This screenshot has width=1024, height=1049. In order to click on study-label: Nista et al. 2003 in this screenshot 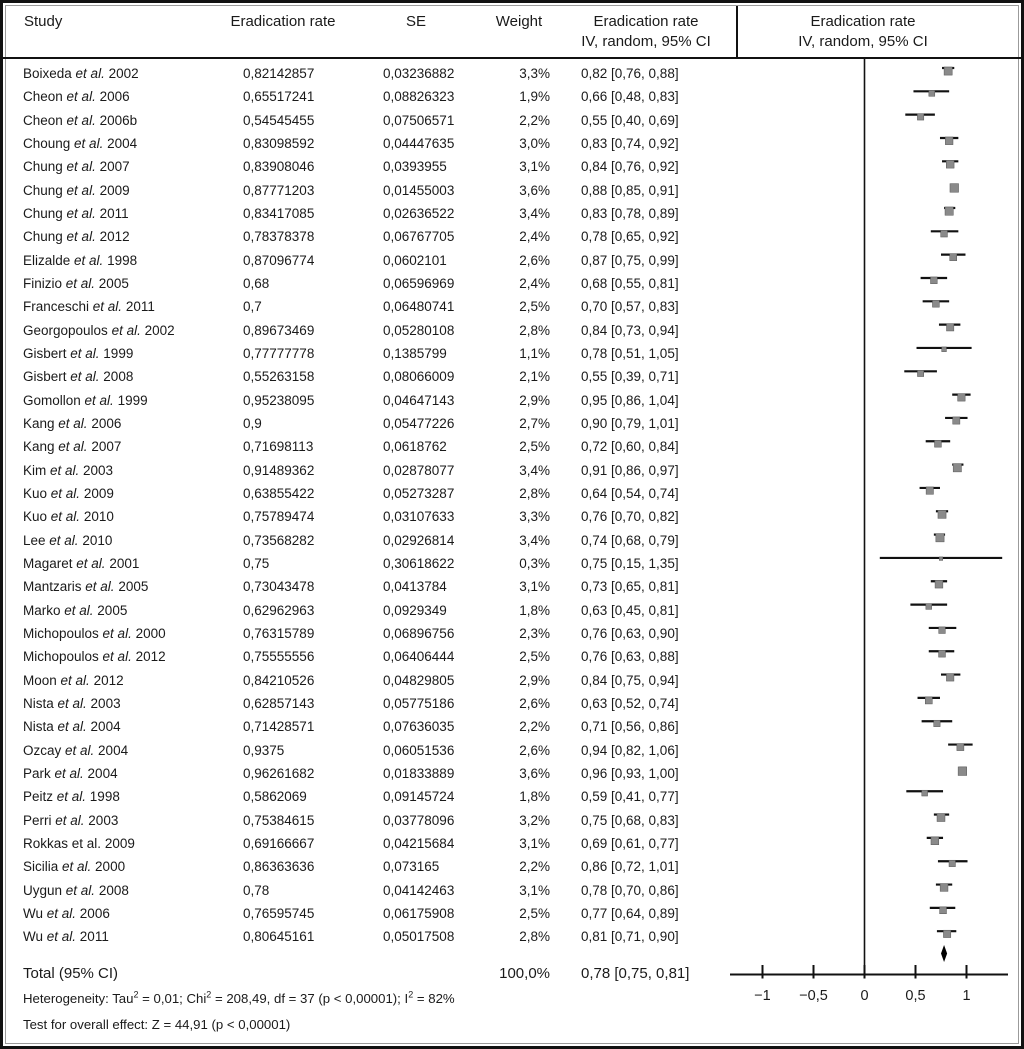, I will do `click(72, 704)`.